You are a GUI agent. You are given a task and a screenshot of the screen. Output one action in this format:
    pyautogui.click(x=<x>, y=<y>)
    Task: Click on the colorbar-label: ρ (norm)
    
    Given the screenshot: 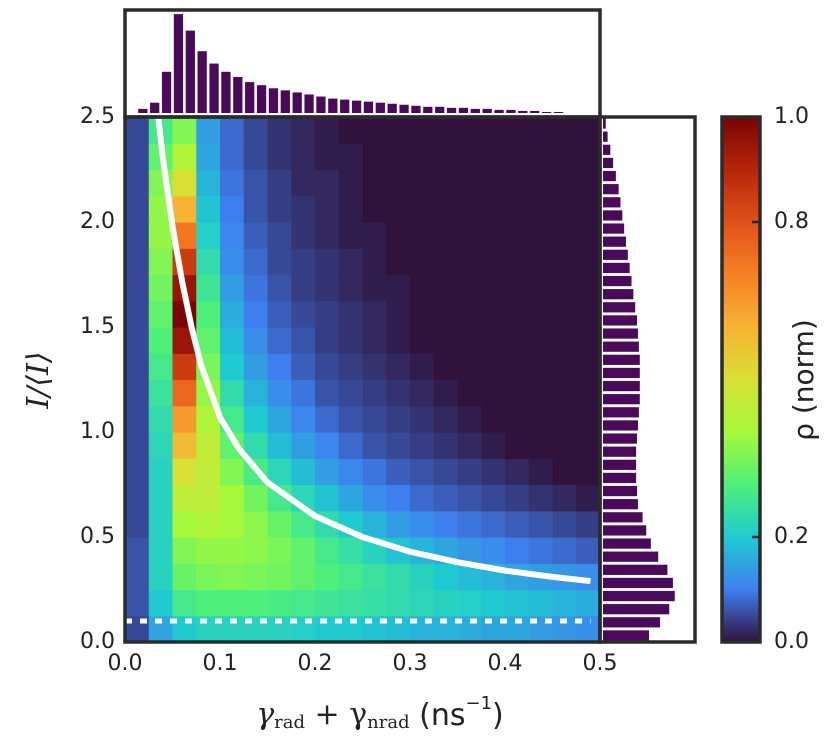 What is the action you would take?
    pyautogui.click(x=803, y=380)
    